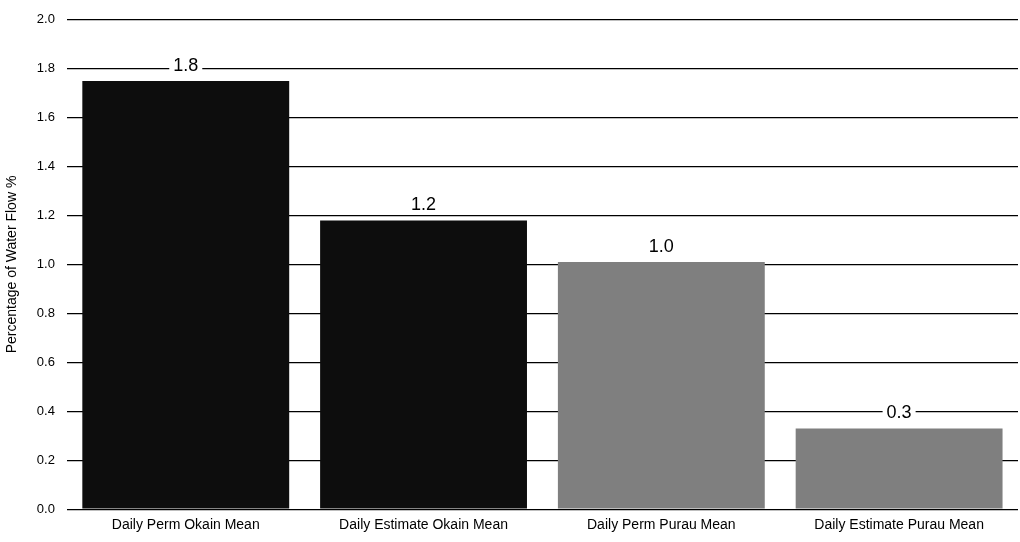  What do you see at coordinates (424, 204) in the screenshot?
I see `data-label: 1.2` at bounding box center [424, 204].